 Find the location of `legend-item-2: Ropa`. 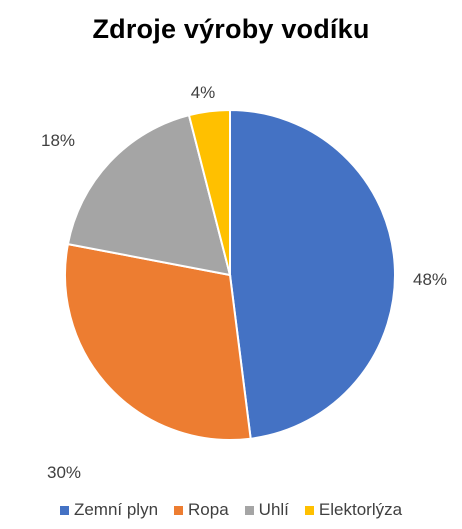

legend-item-2: Ropa is located at coordinates (201, 510).